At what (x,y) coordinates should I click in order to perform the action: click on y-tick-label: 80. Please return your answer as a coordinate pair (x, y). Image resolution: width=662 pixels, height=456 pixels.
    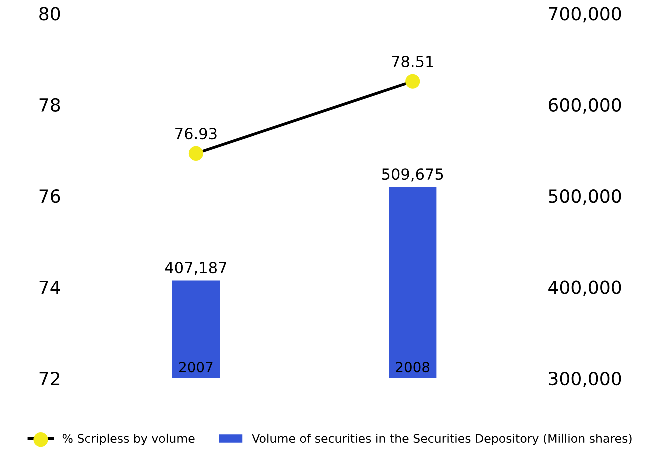
    Looking at the image, I should click on (50, 14).